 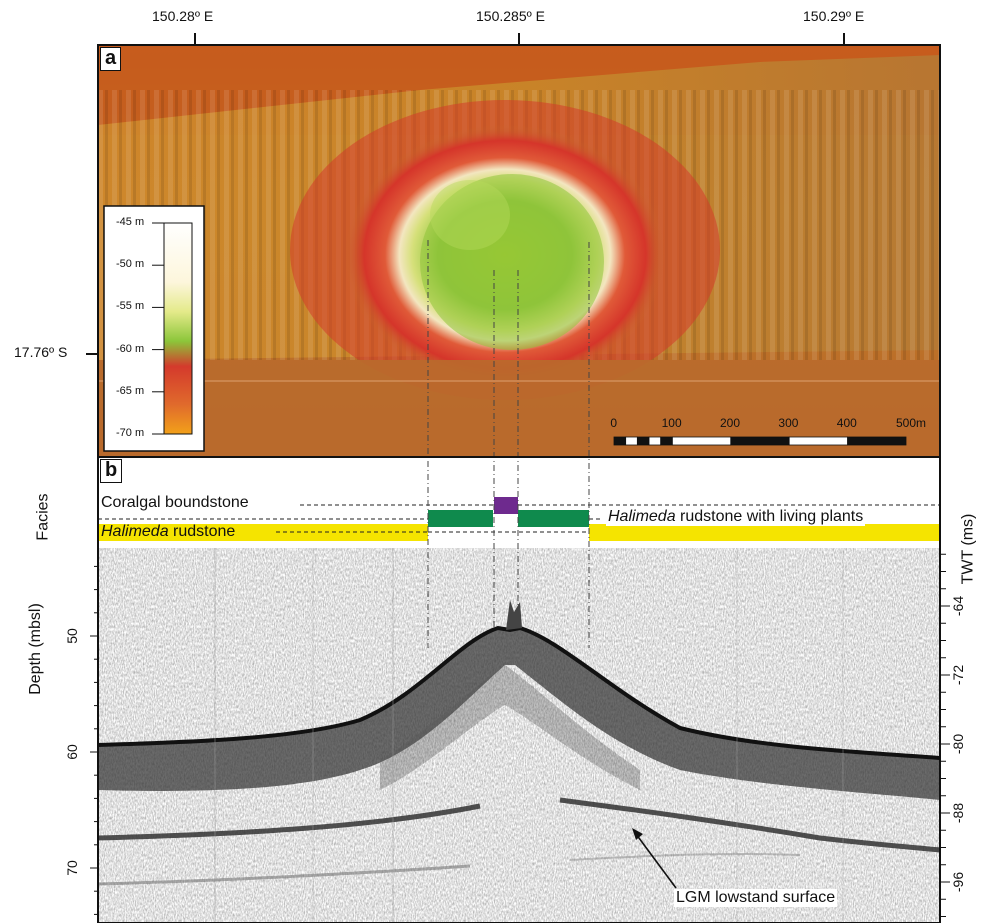 I want to click on depth-axis, so click(x=94, y=740).